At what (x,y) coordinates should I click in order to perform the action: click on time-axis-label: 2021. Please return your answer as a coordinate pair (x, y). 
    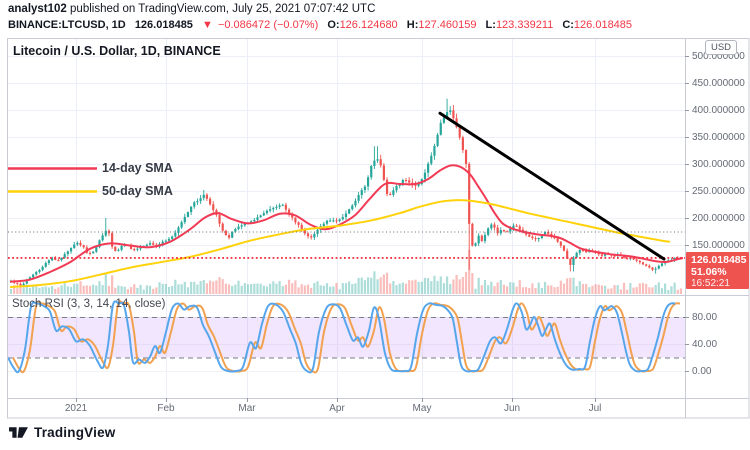
    Looking at the image, I should click on (76, 408).